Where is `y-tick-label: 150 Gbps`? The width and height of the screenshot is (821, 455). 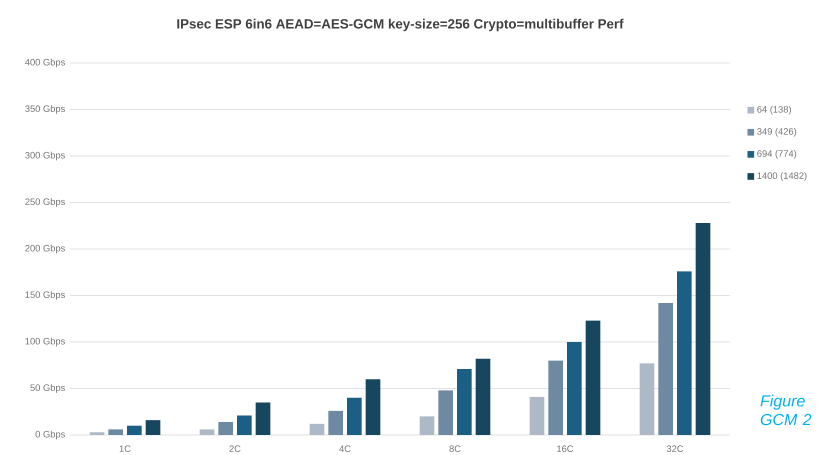
y-tick-label: 150 Gbps is located at coordinates (45, 295).